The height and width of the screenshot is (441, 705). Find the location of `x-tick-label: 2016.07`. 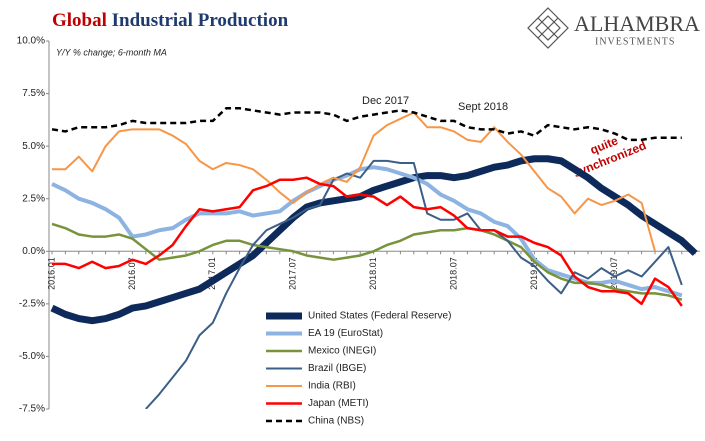

x-tick-label: 2016.07 is located at coordinates (132, 273).